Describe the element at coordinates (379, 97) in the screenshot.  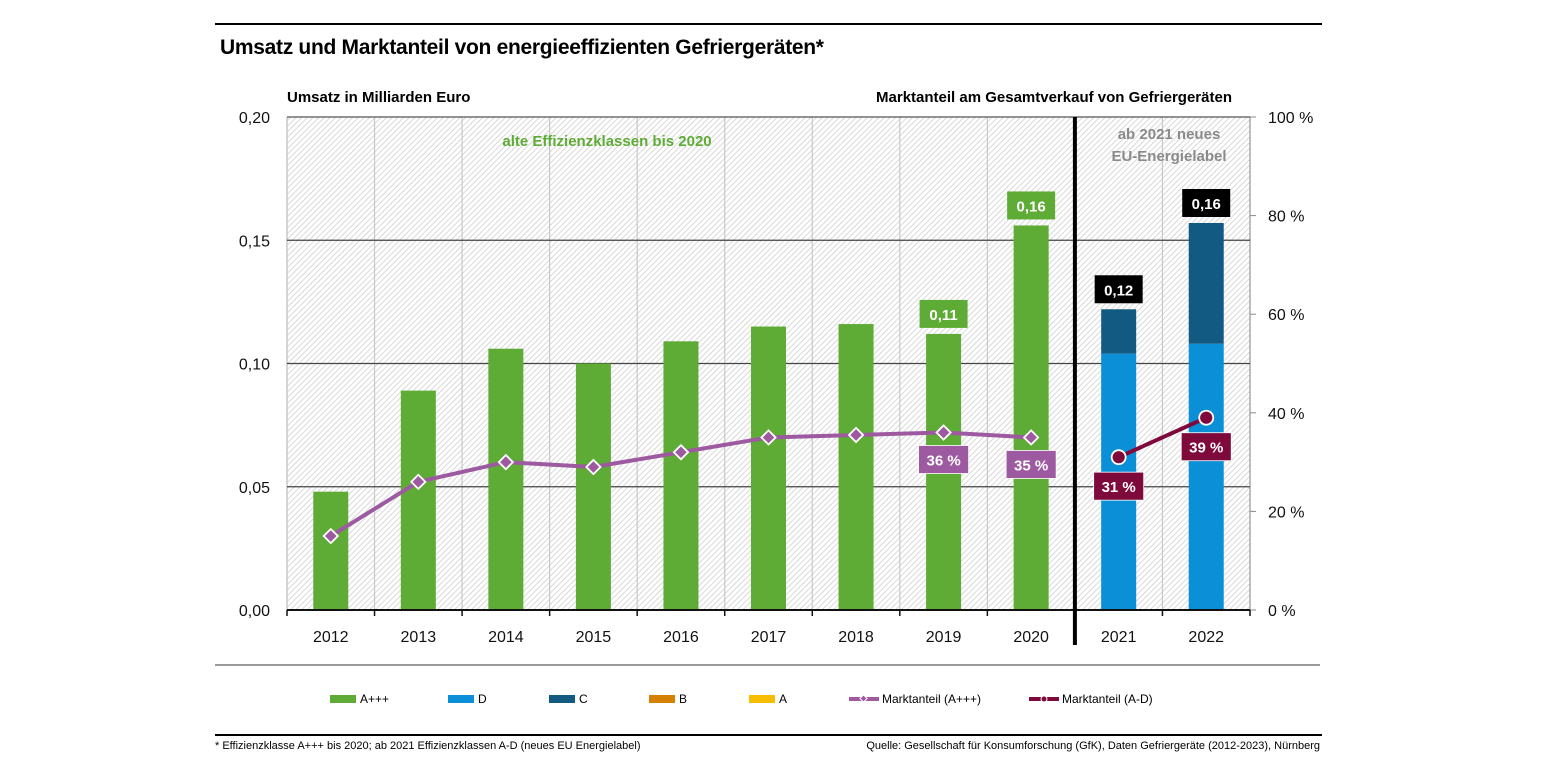
I see `y-axis-title: Umsatz in Milliarden Euro` at that location.